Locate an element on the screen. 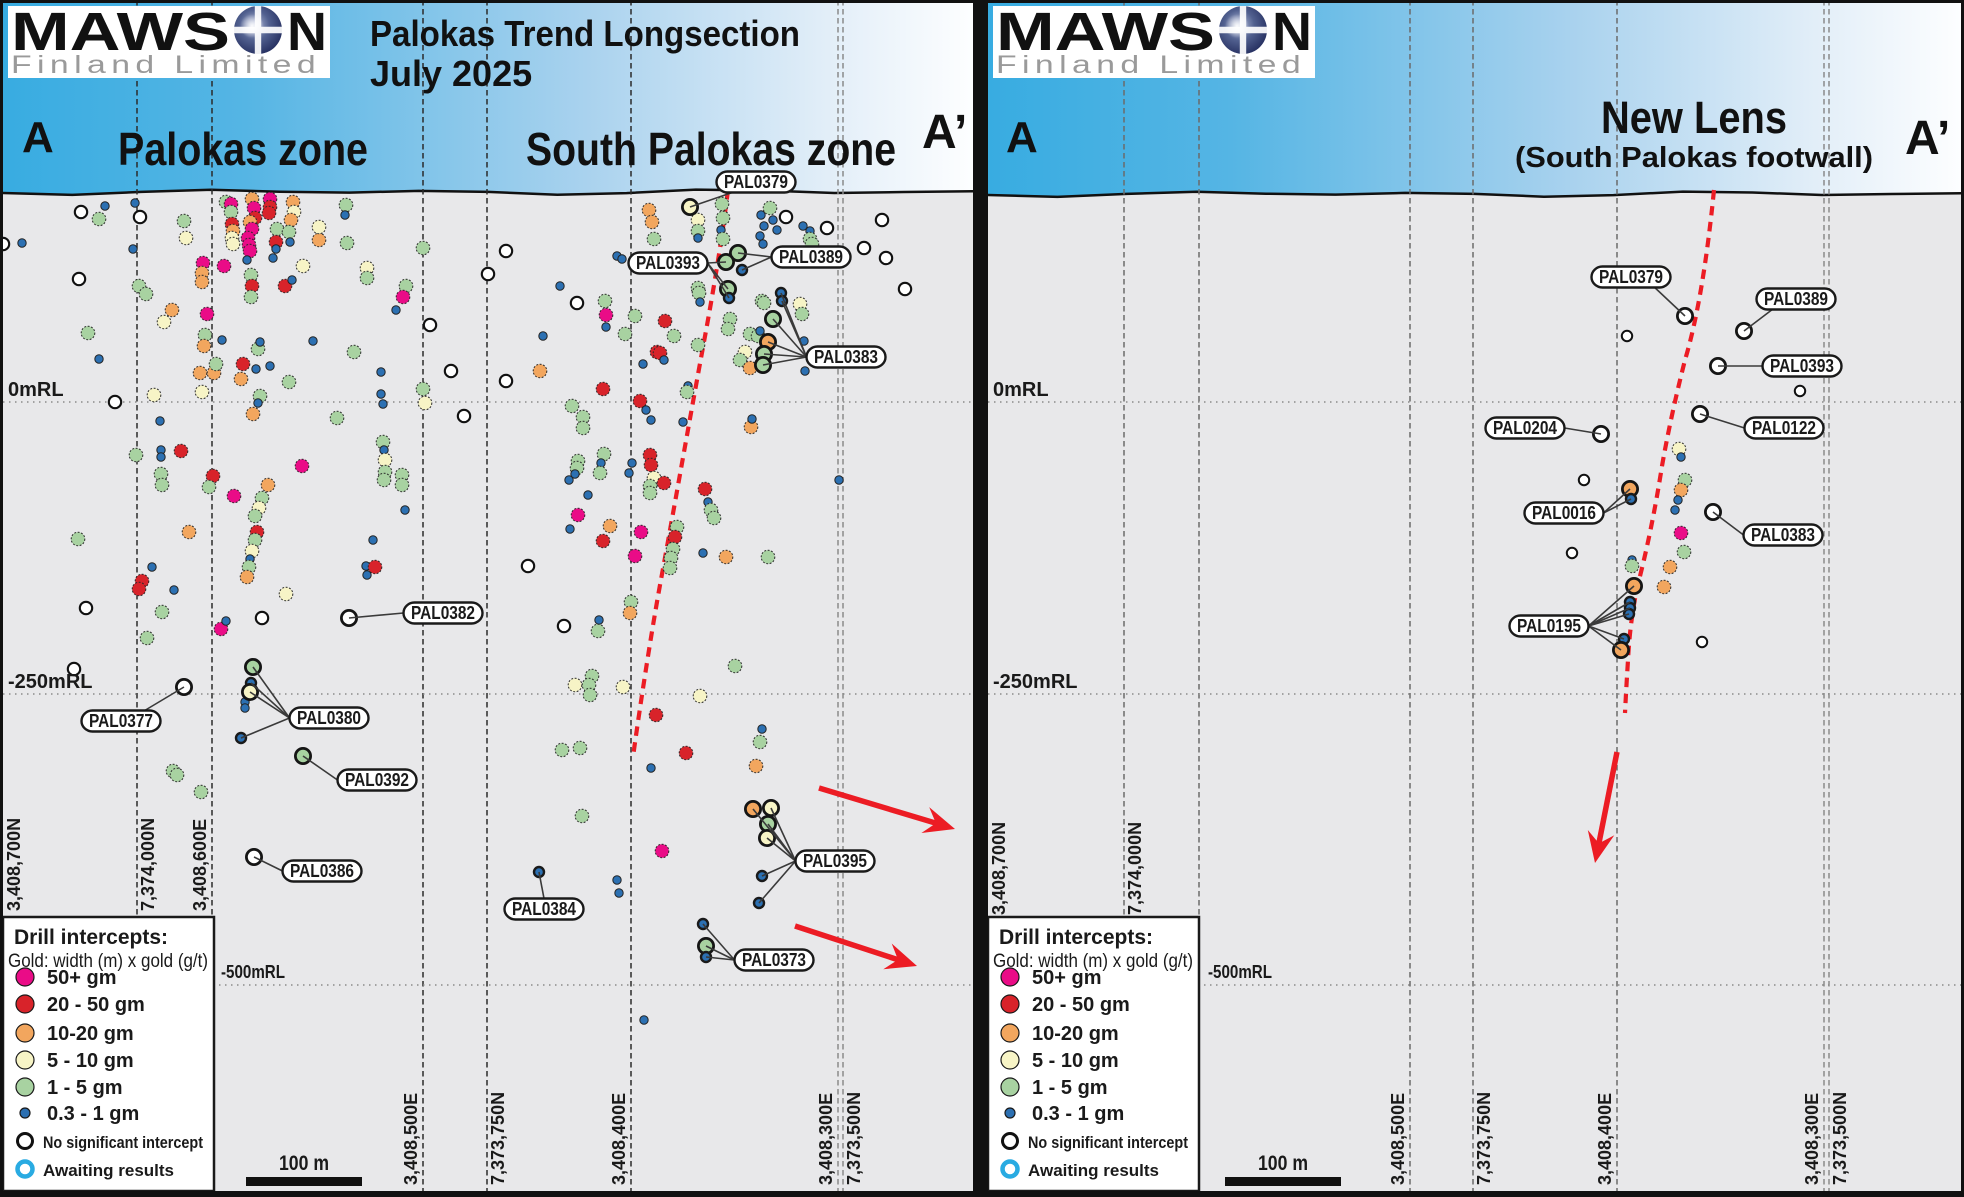 This screenshot has height=1197, width=1964. svg-text: Palokas Trend Longsection is located at coordinates (585, 33).